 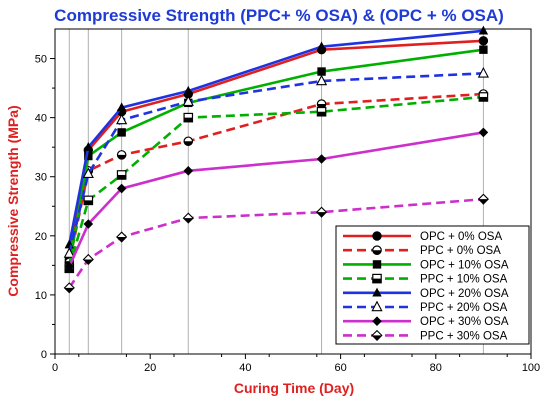 What do you see at coordinates (461, 237) in the screenshot?
I see `legend-label: OPC + 0% OSA` at bounding box center [461, 237].